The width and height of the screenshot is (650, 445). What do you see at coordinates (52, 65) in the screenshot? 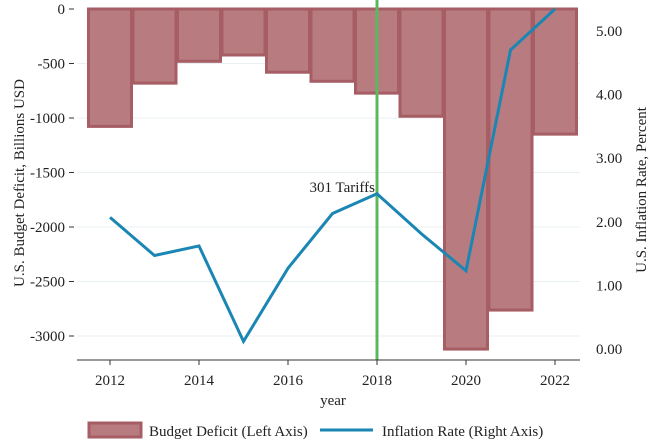
I see `y-left-tick-label: -500` at bounding box center [52, 65].